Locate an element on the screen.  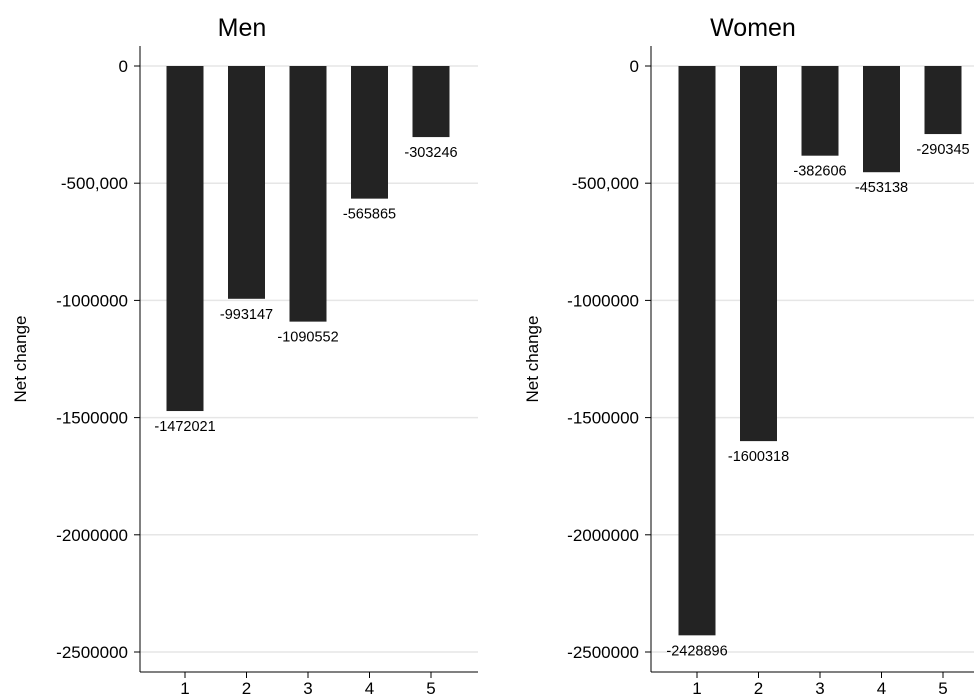
men-data-label-2: -993147 is located at coordinates (246, 315).